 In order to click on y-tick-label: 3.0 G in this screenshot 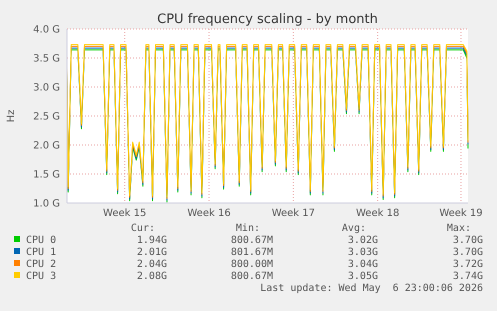, I will do `click(46, 88)`.